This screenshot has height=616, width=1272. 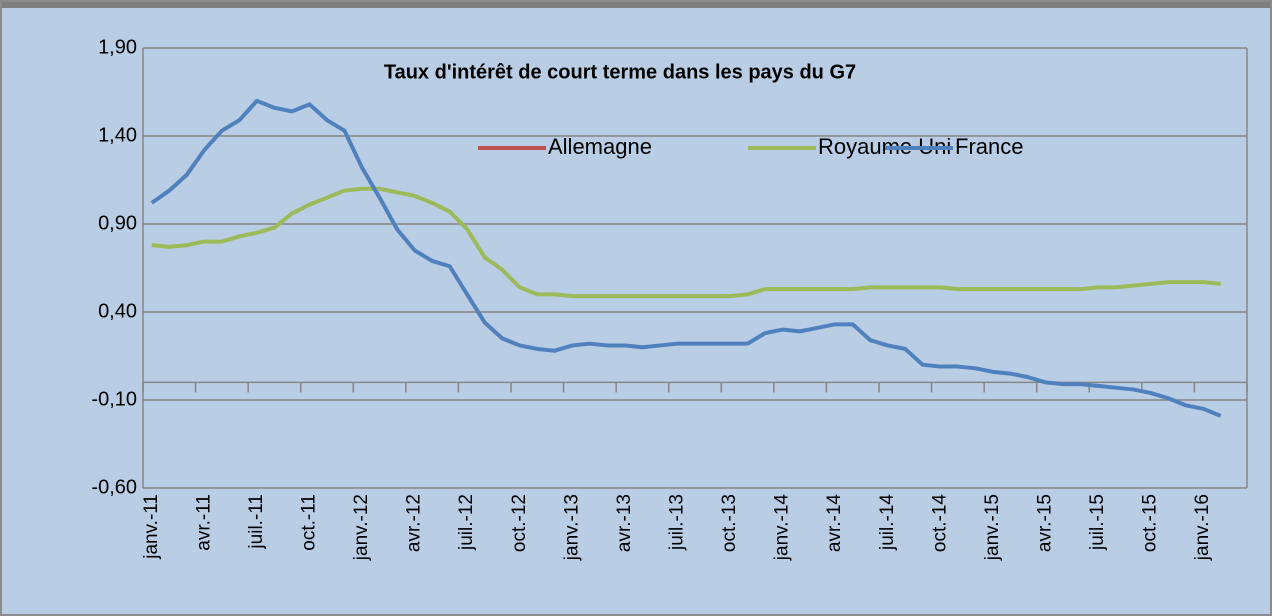 What do you see at coordinates (1044, 523) in the screenshot?
I see `x-tick-label: avr.-15` at bounding box center [1044, 523].